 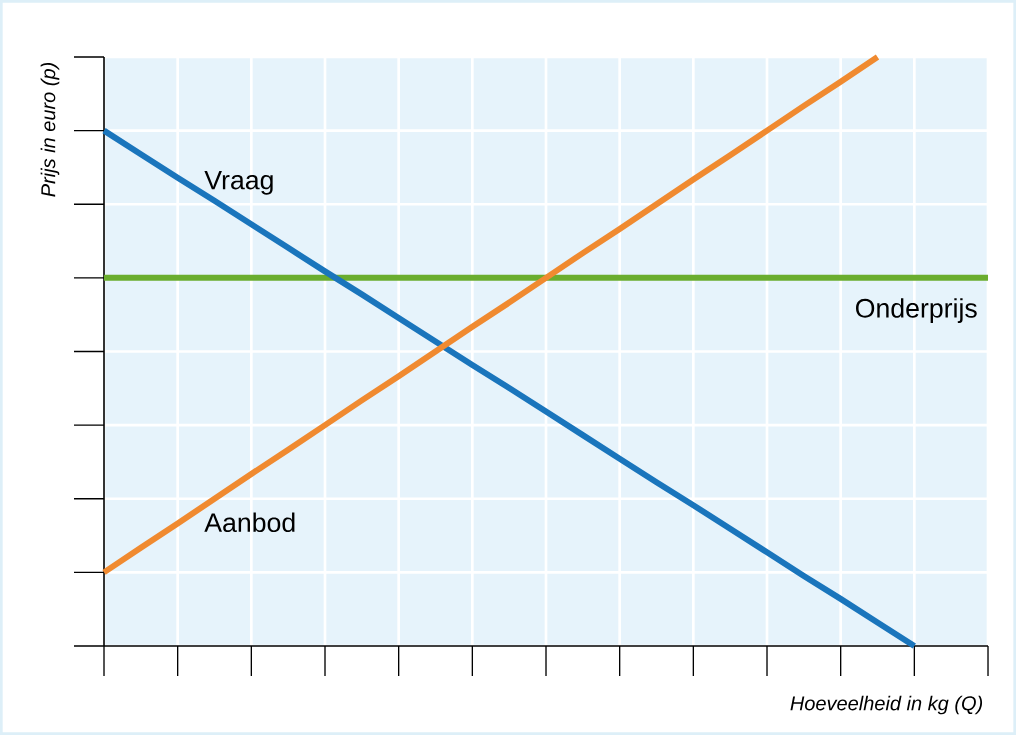 I want to click on x-axis-title: Hoeveelheid in kg (Q), so click(x=886, y=705).